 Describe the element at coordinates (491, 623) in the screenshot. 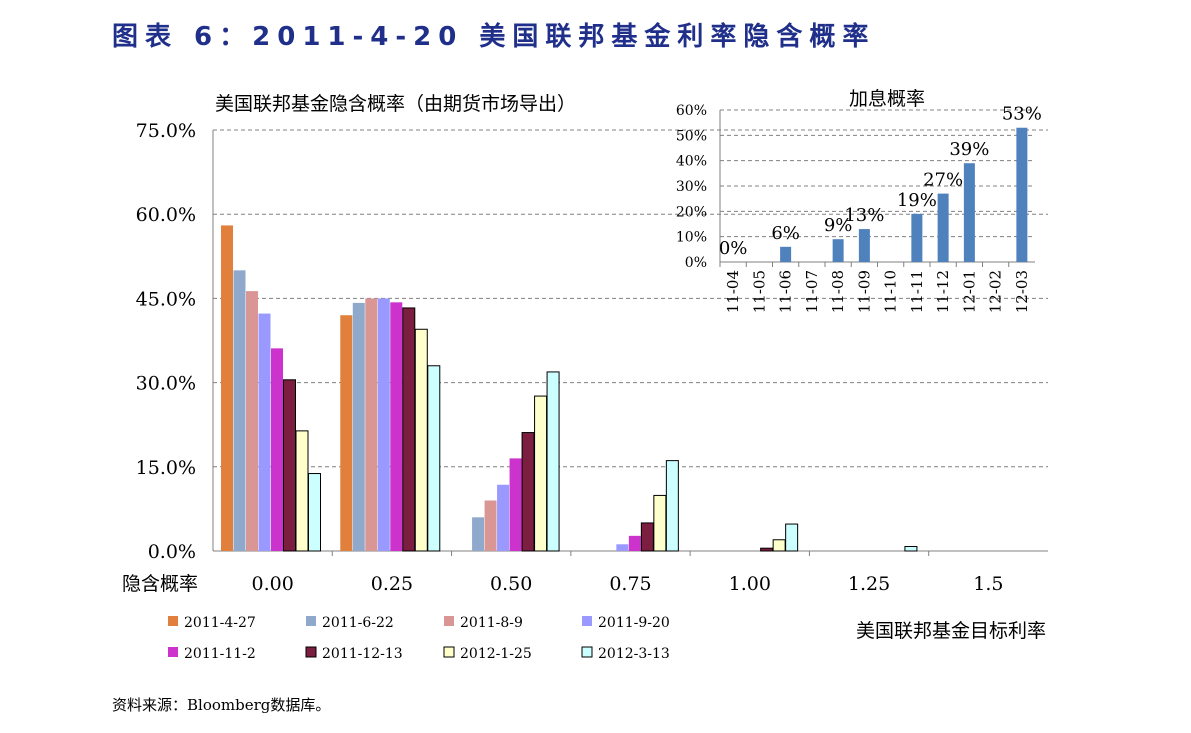

I see `legend-label: 2011-8-9` at that location.